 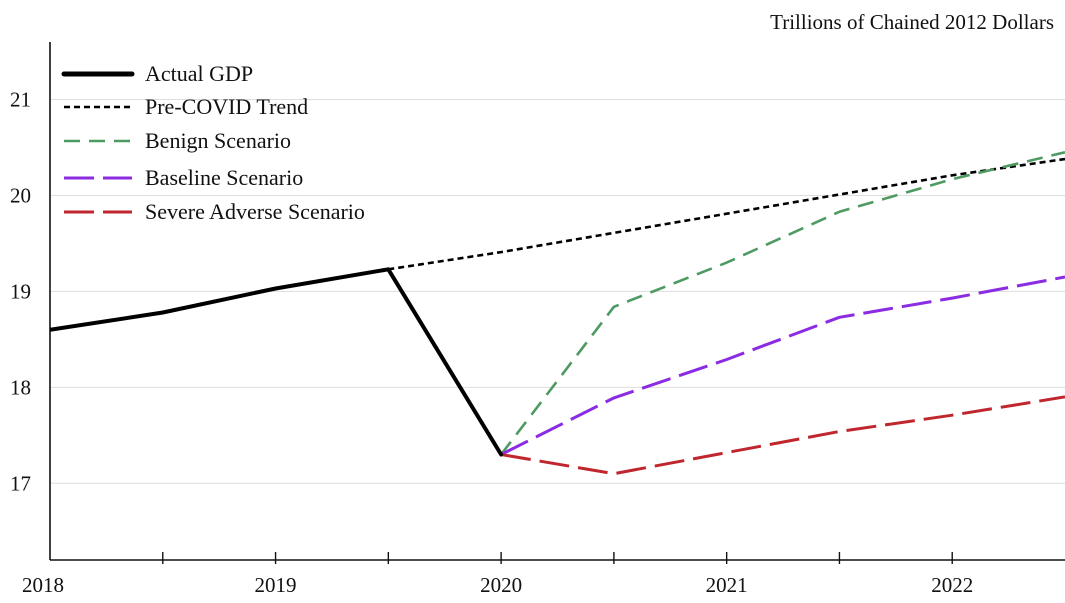 I want to click on x-tick-label: 2022, so click(x=952, y=585).